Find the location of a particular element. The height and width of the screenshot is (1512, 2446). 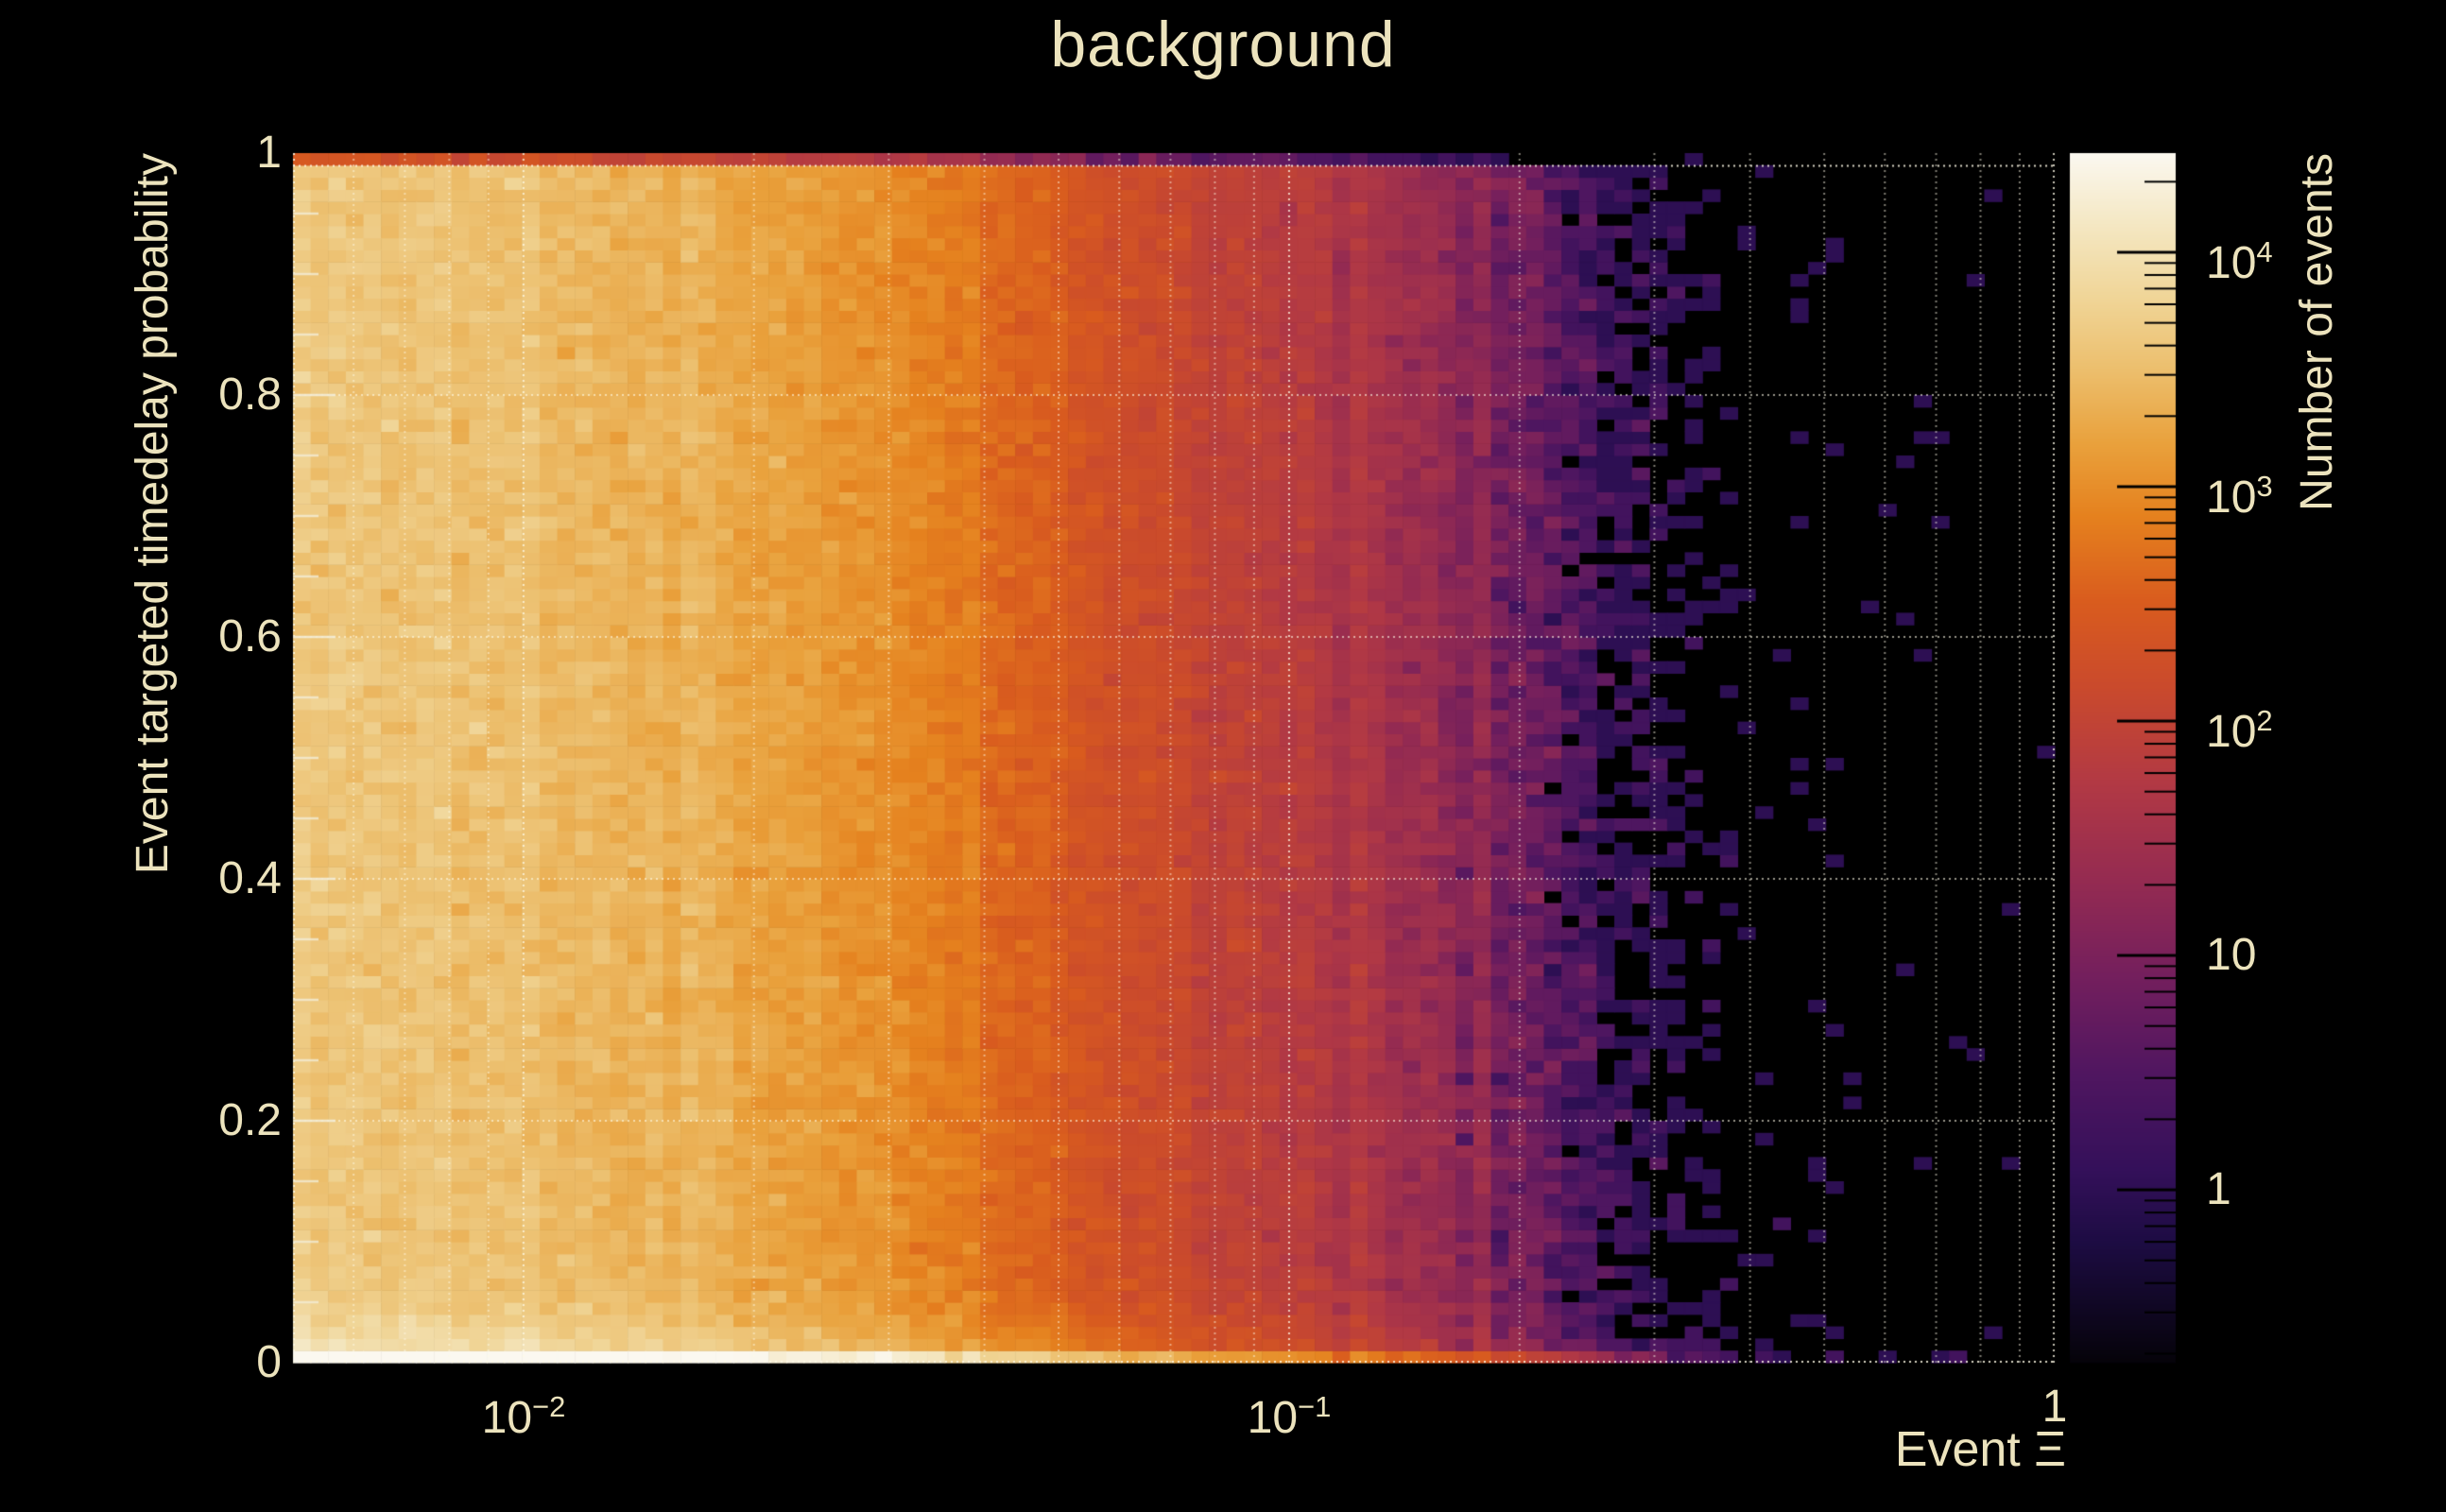

colorbar-tick-label: 10² is located at coordinates (2239, 730).